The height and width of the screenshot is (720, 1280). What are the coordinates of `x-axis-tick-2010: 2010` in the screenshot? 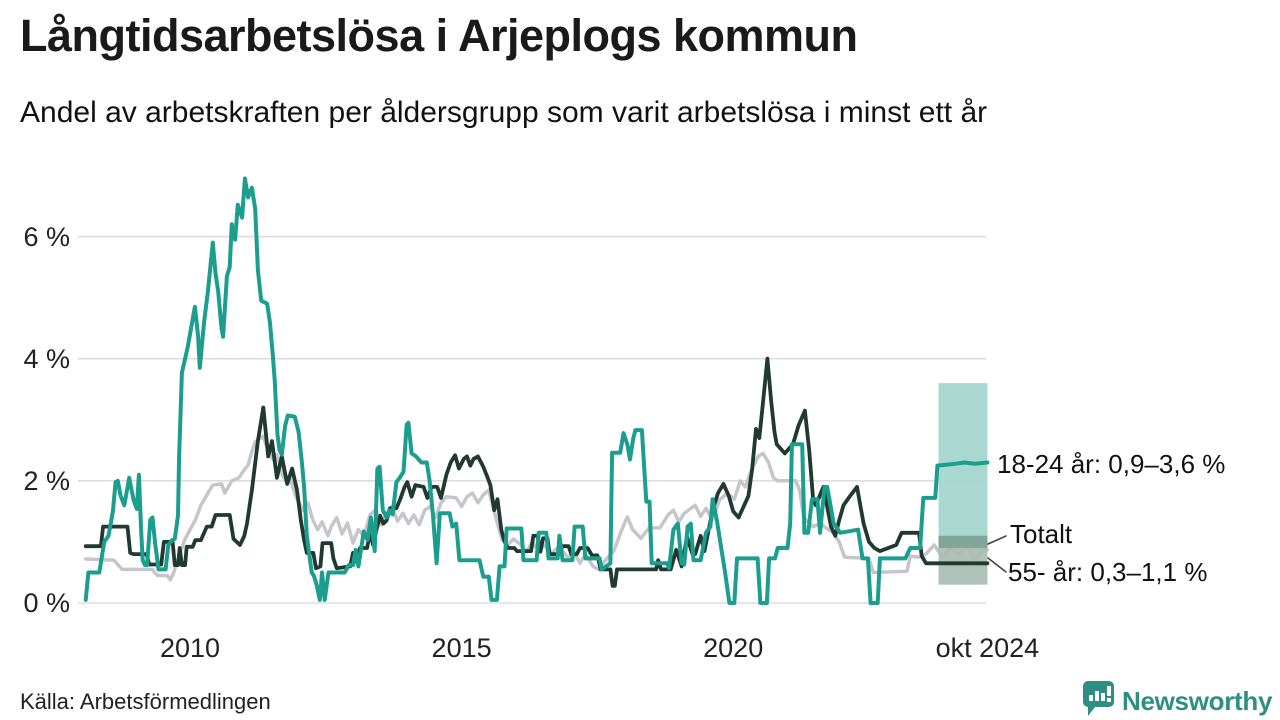 It's located at (190, 648).